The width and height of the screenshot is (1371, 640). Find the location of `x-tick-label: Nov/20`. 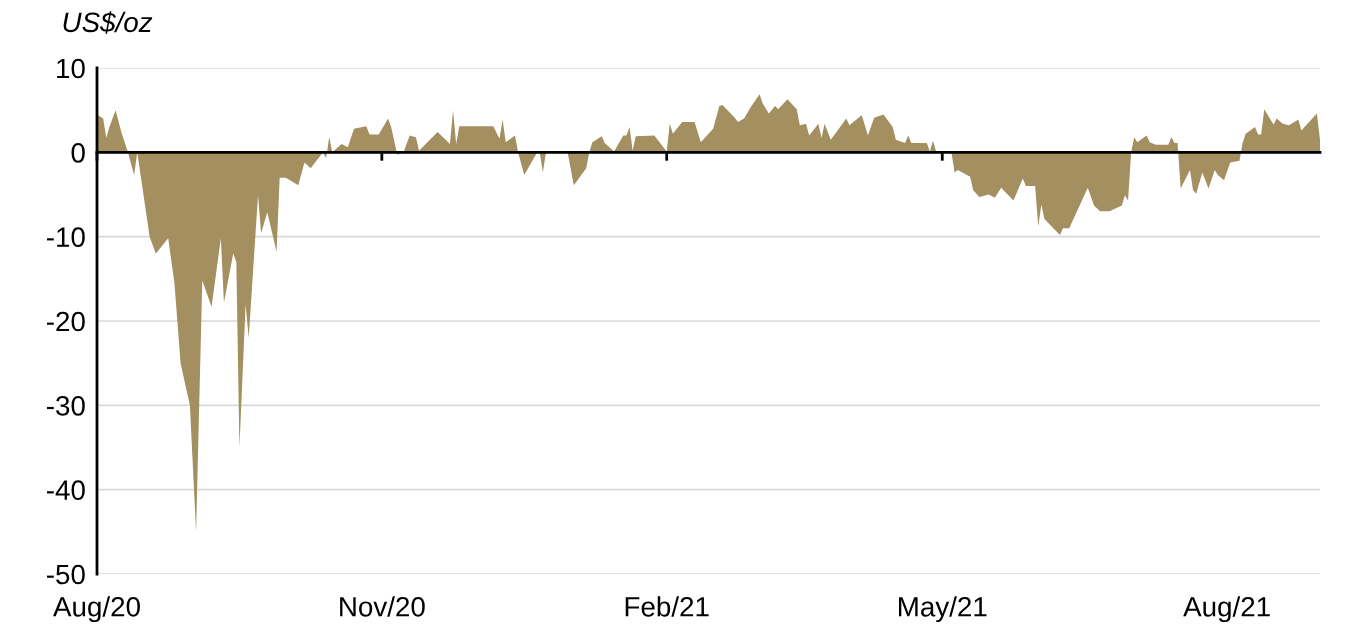

x-tick-label: Nov/20 is located at coordinates (382, 606).